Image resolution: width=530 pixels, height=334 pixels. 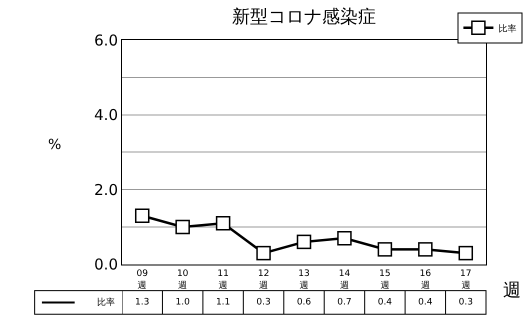 What do you see at coordinates (426, 280) in the screenshot?
I see `x-tick-label: 16 週` at bounding box center [426, 280].